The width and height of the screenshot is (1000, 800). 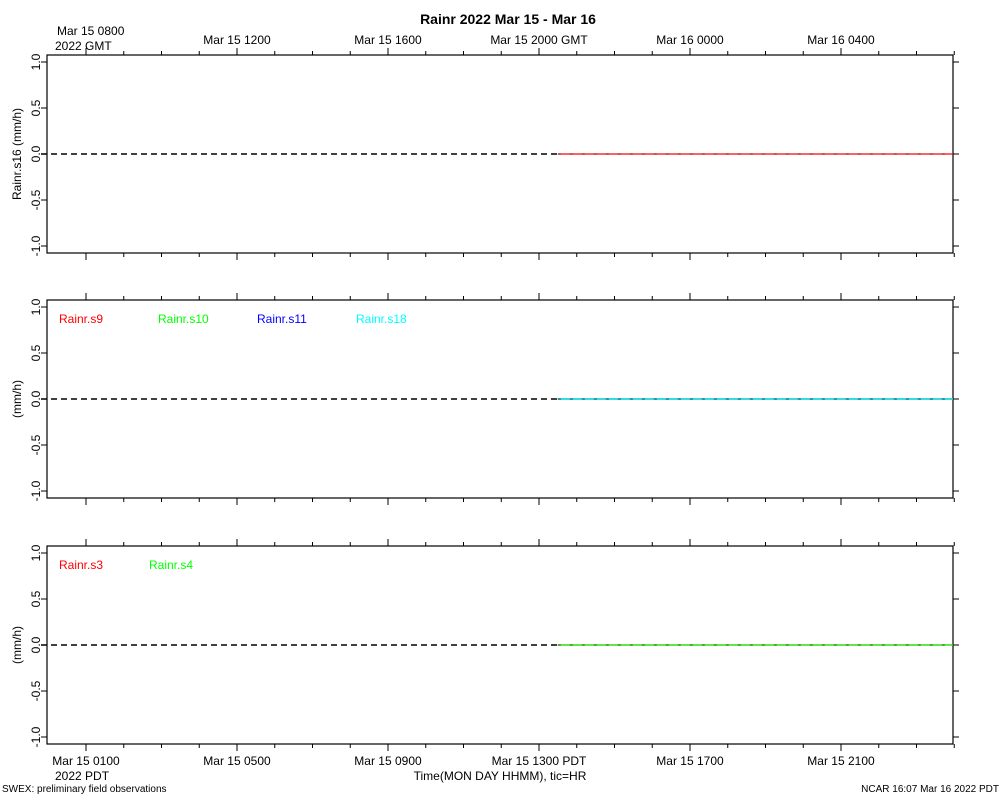 I want to click on footer-left-note: SWEX: preliminary field observations, so click(x=84, y=789).